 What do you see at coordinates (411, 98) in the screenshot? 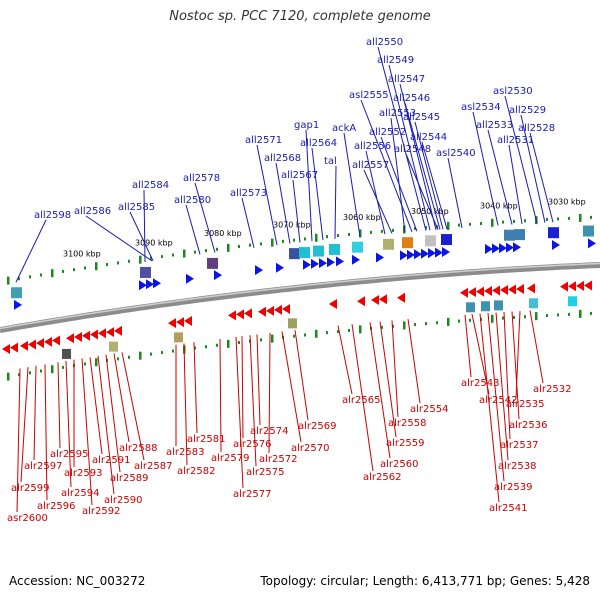
I see `forward-gene-label: all2546` at bounding box center [411, 98].